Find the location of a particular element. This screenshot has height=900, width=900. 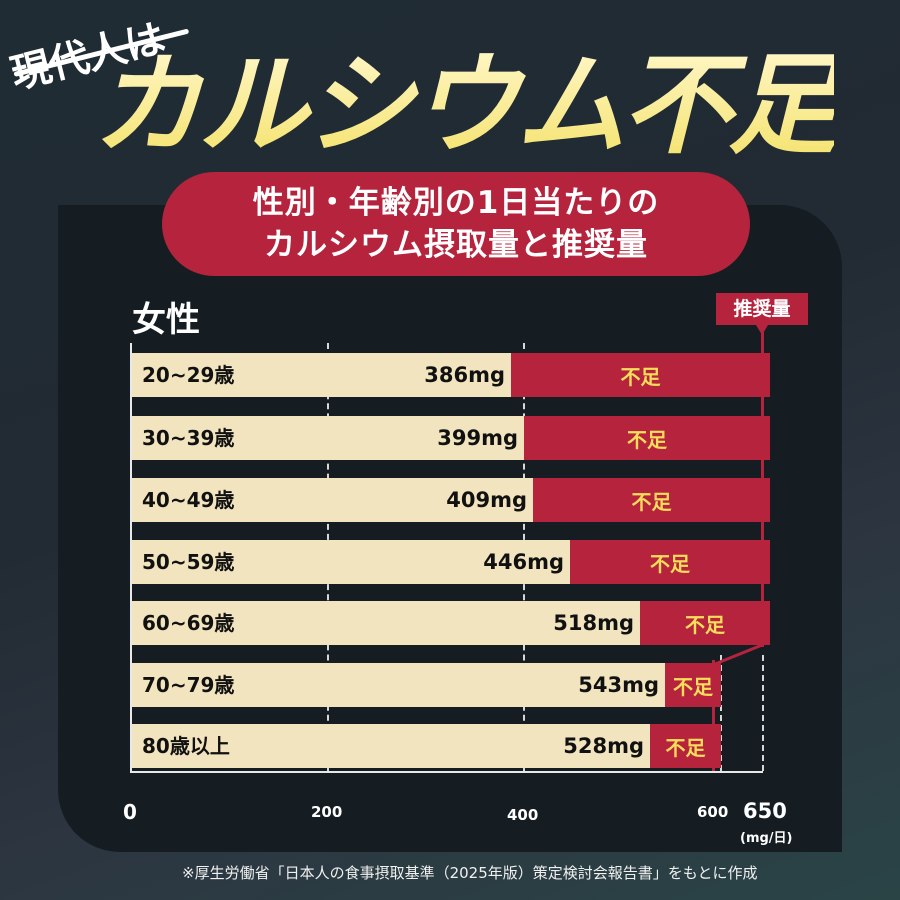

x-axis is located at coordinates (446, 772).